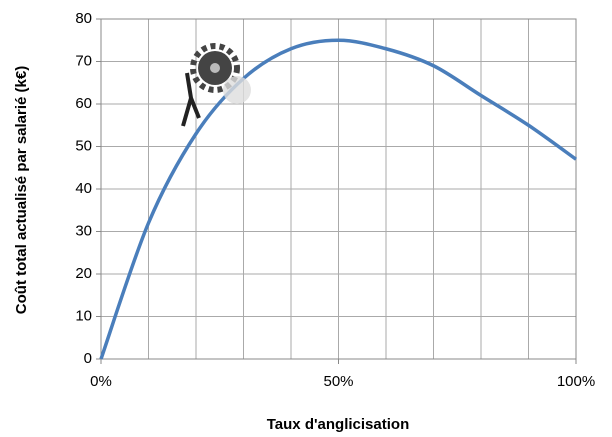 Image resolution: width=612 pixels, height=437 pixels. What do you see at coordinates (83, 145) in the screenshot?
I see `y-tick-label: 50` at bounding box center [83, 145].